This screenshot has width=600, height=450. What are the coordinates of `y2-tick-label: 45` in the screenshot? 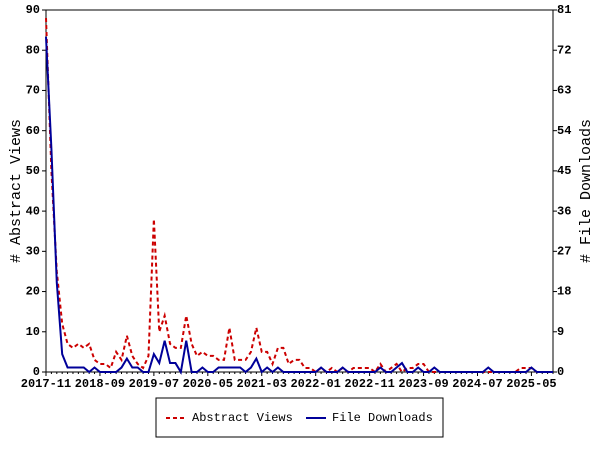 It's located at (564, 171).